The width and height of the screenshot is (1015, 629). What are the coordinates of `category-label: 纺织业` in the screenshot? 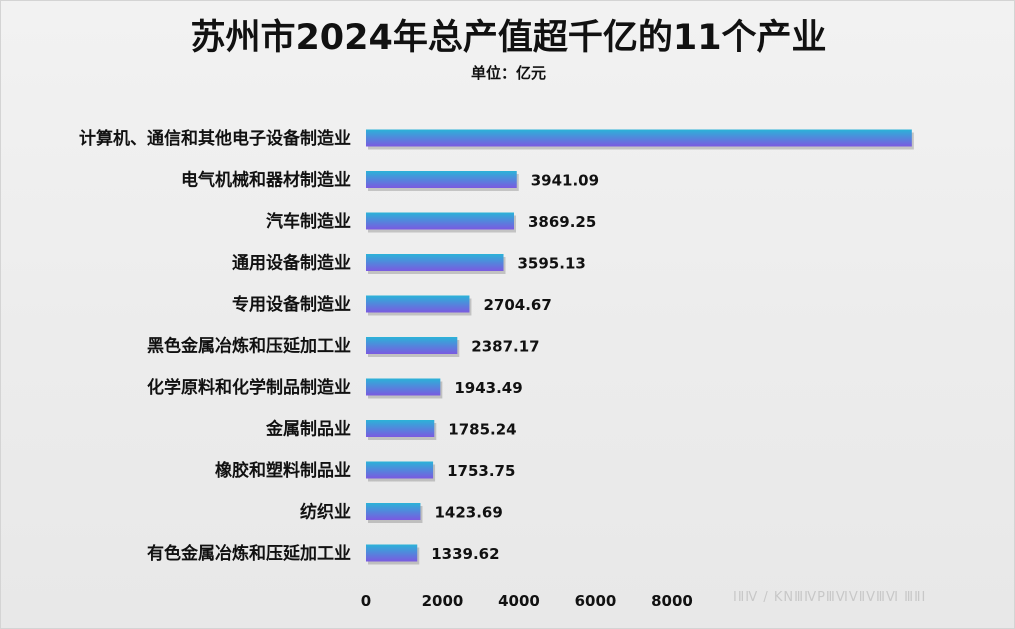 It's located at (325, 512).